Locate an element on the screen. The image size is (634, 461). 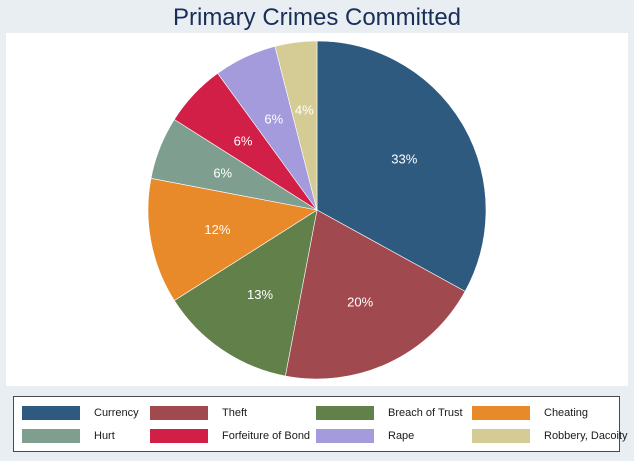
slice-label: 33% is located at coordinates (404, 158).